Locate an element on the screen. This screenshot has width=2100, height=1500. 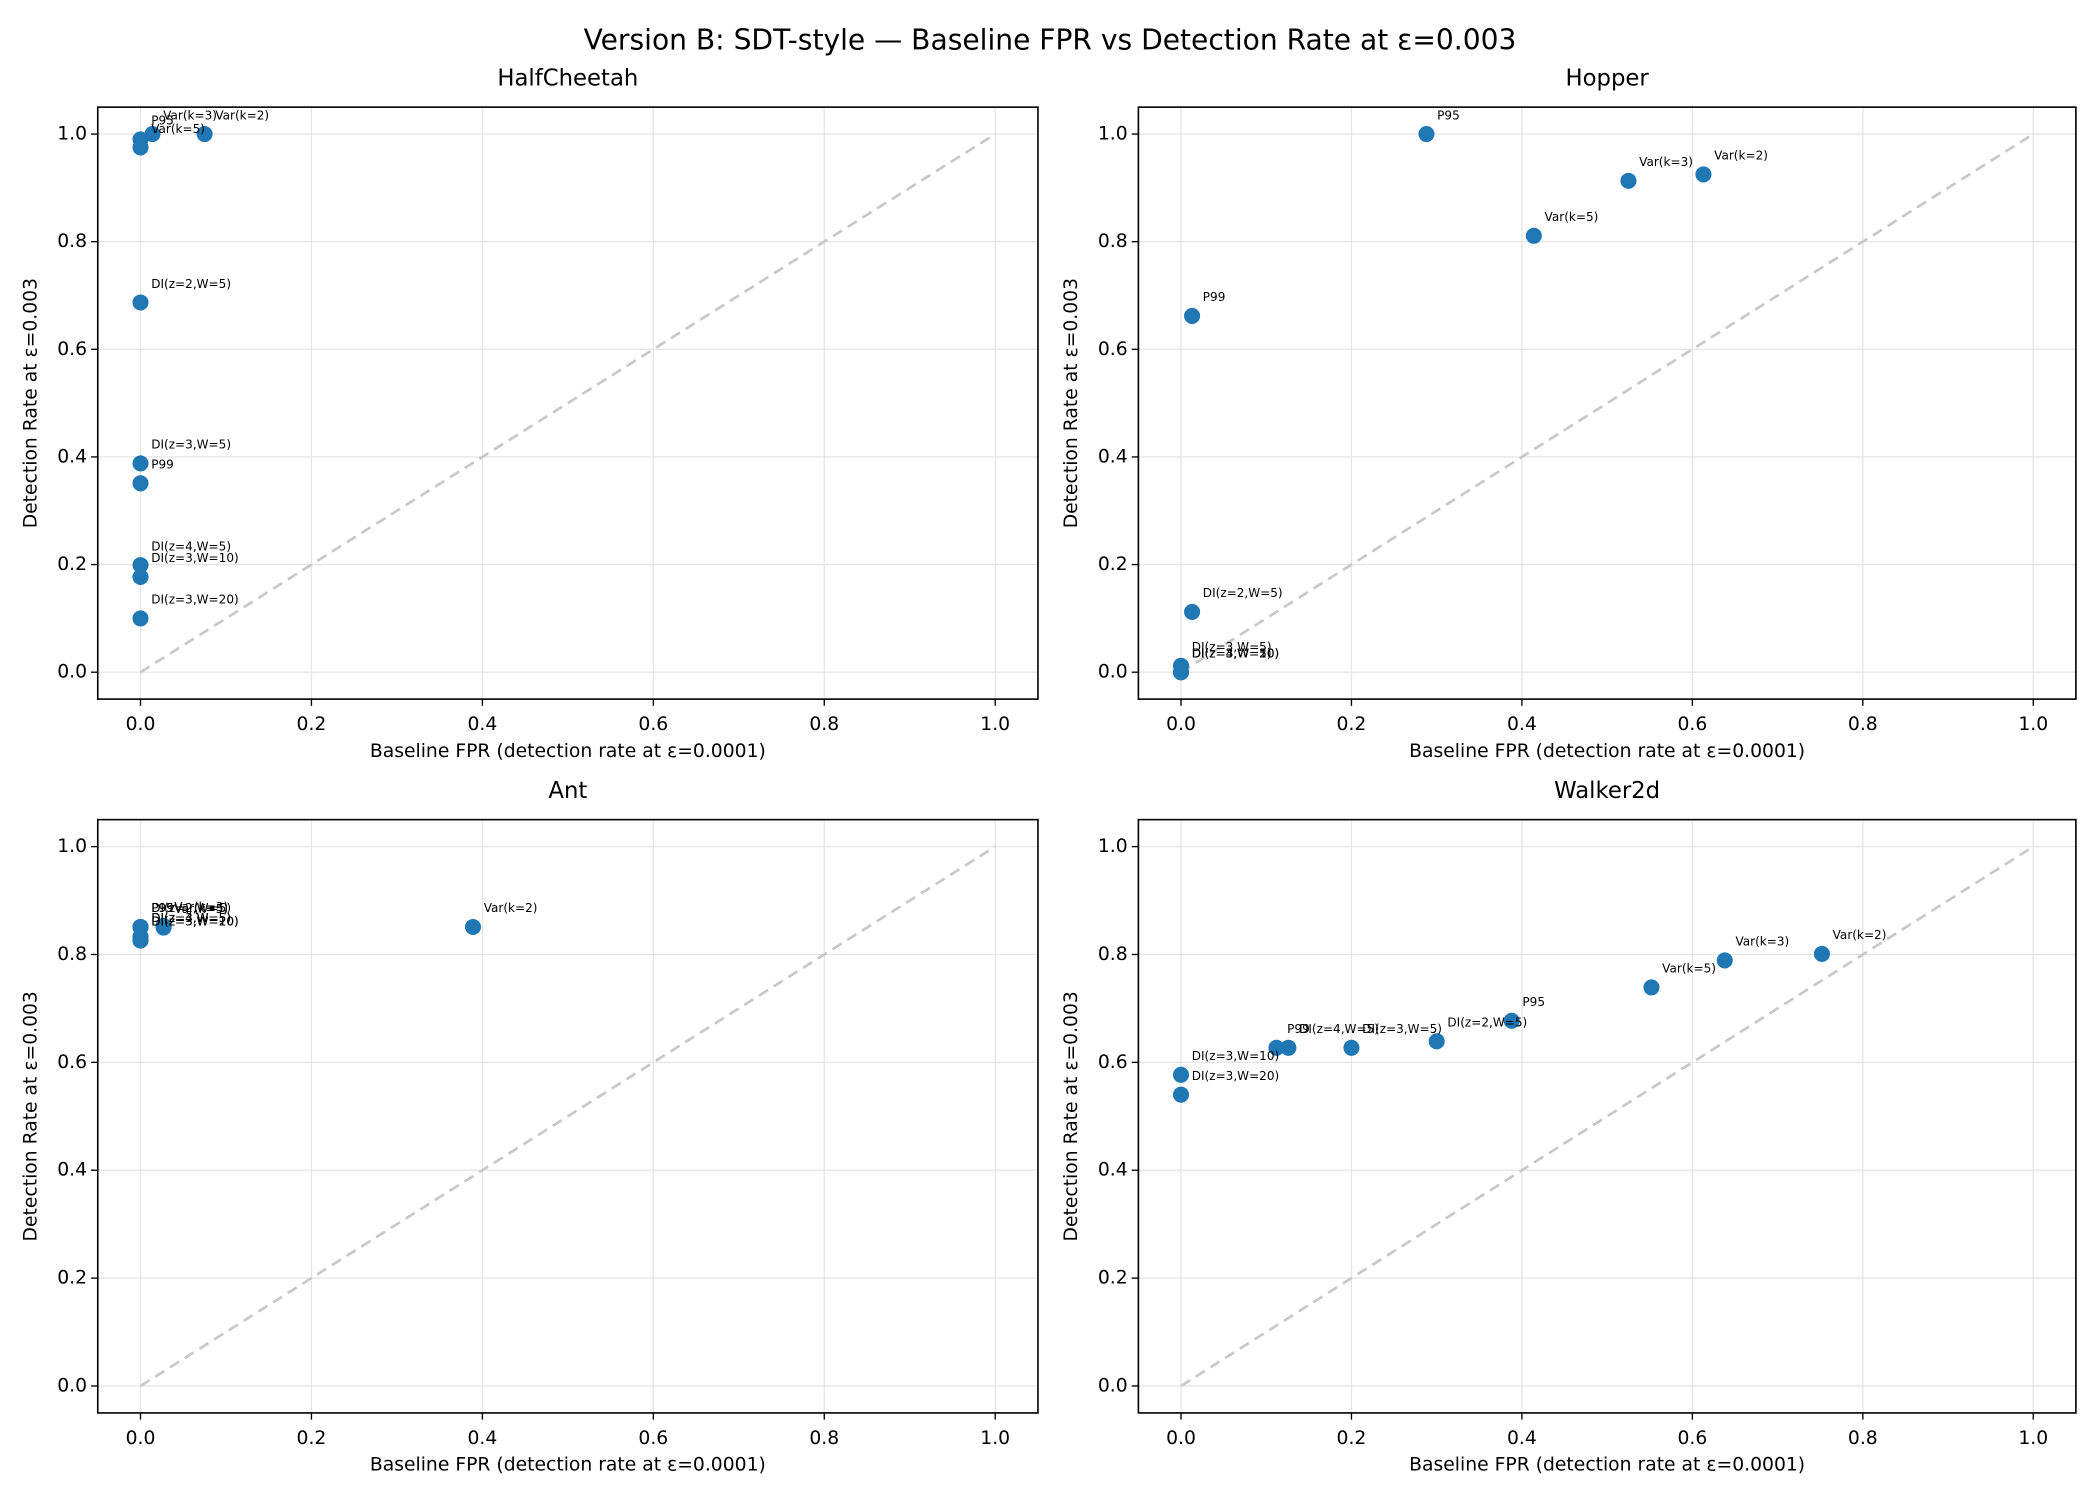
subplot-title: Ant is located at coordinates (567, 791).